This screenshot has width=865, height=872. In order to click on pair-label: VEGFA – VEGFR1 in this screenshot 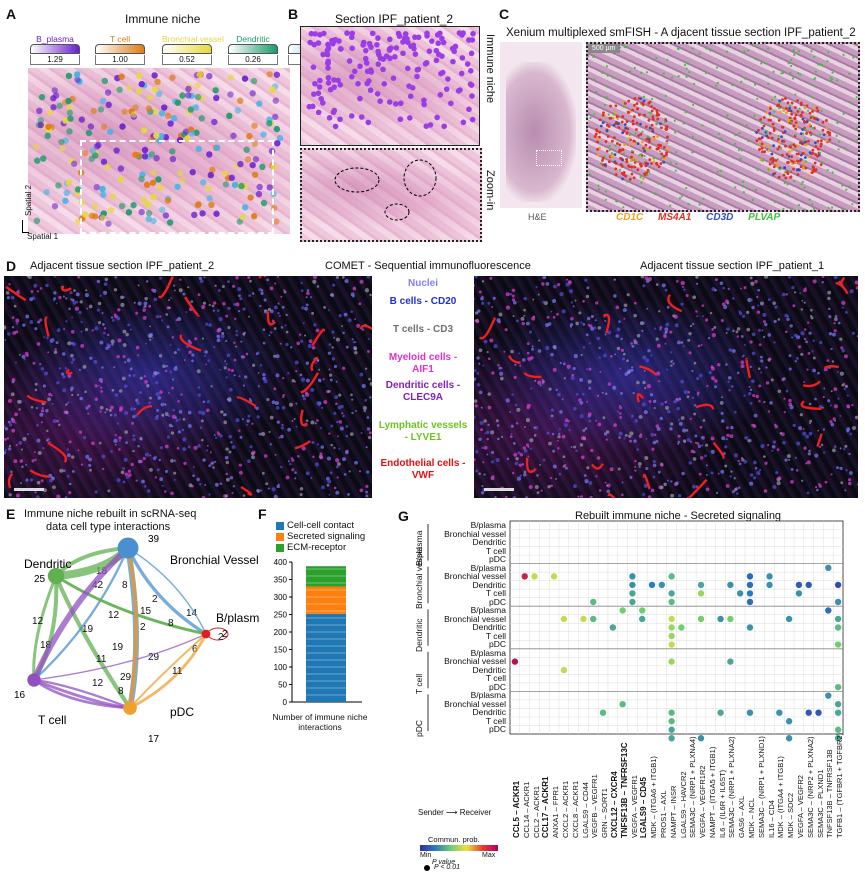, I will do `click(634, 806)`.